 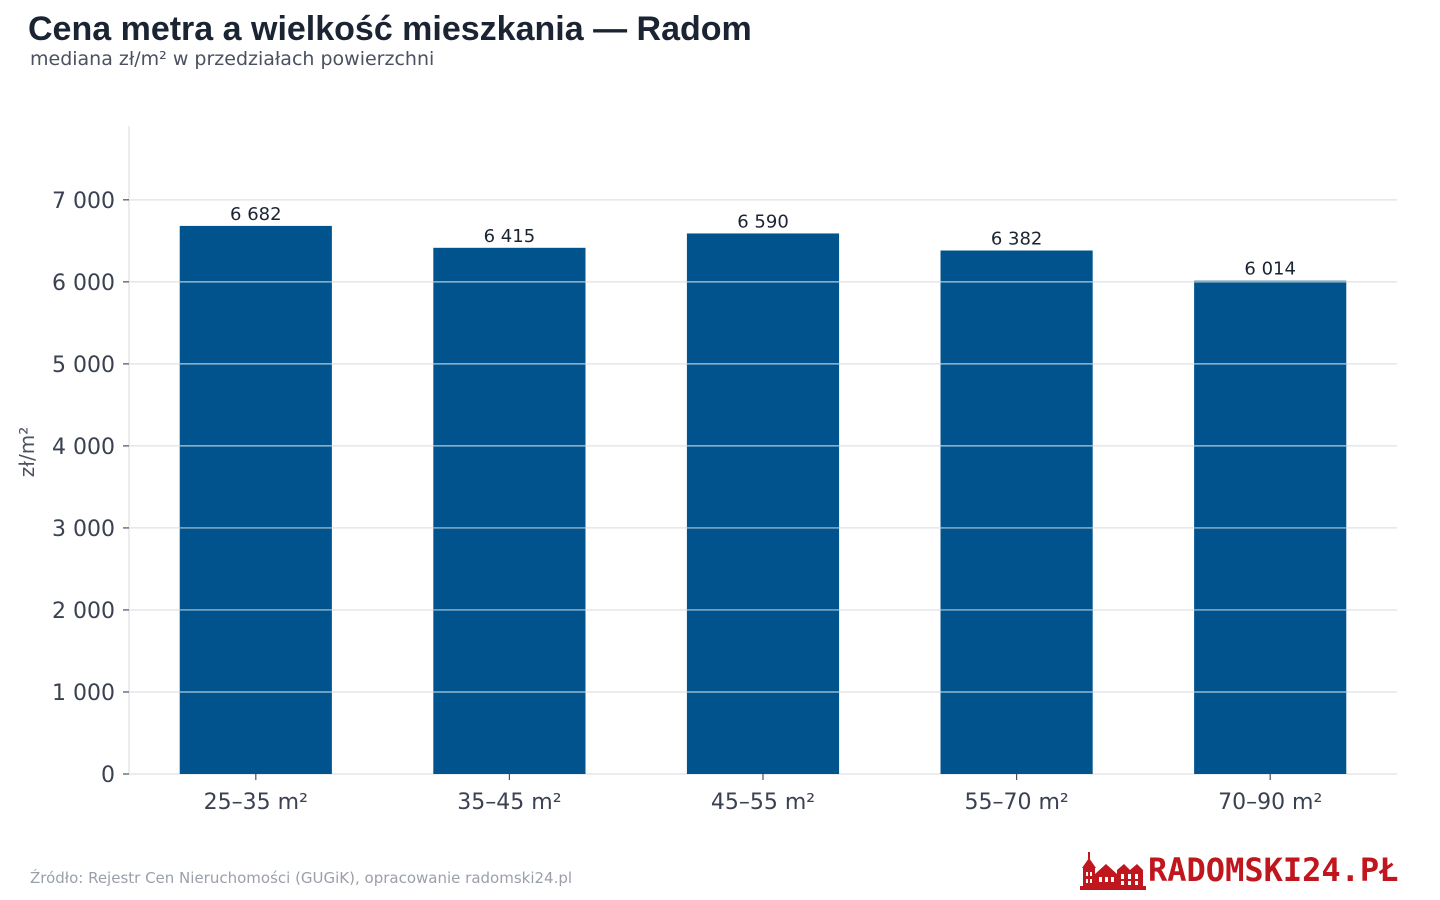 I want to click on y-tick-label: 5 000, so click(x=83, y=365).